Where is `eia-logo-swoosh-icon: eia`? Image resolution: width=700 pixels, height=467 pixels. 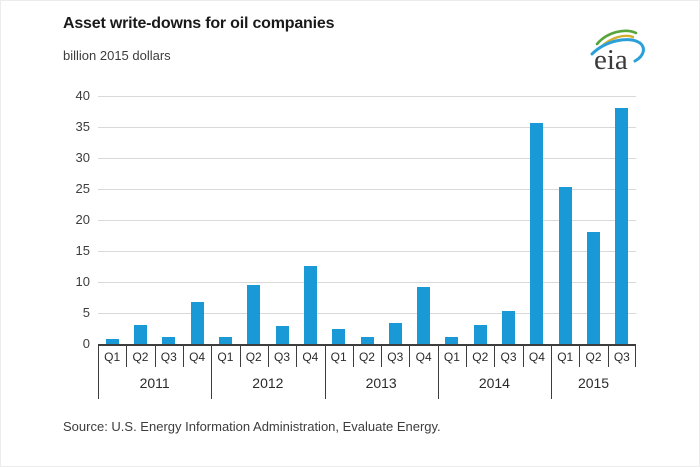
eia-logo-swoosh-icon: eia is located at coordinates (617, 52).